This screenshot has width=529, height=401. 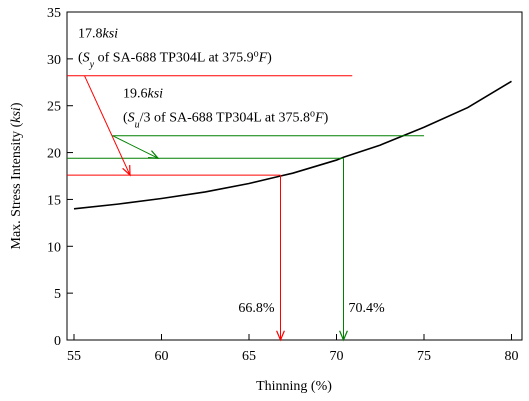 I want to click on y-tick-label: 10, so click(x=54, y=247).